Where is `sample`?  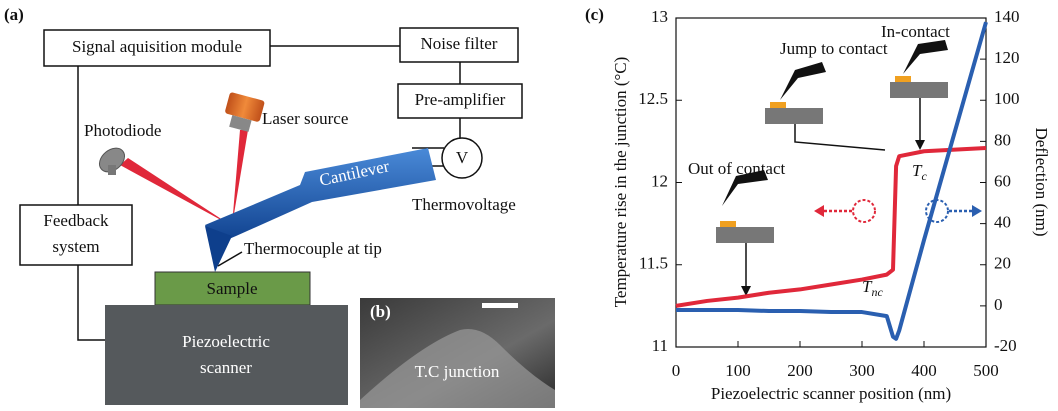
sample is located at coordinates (232, 288).